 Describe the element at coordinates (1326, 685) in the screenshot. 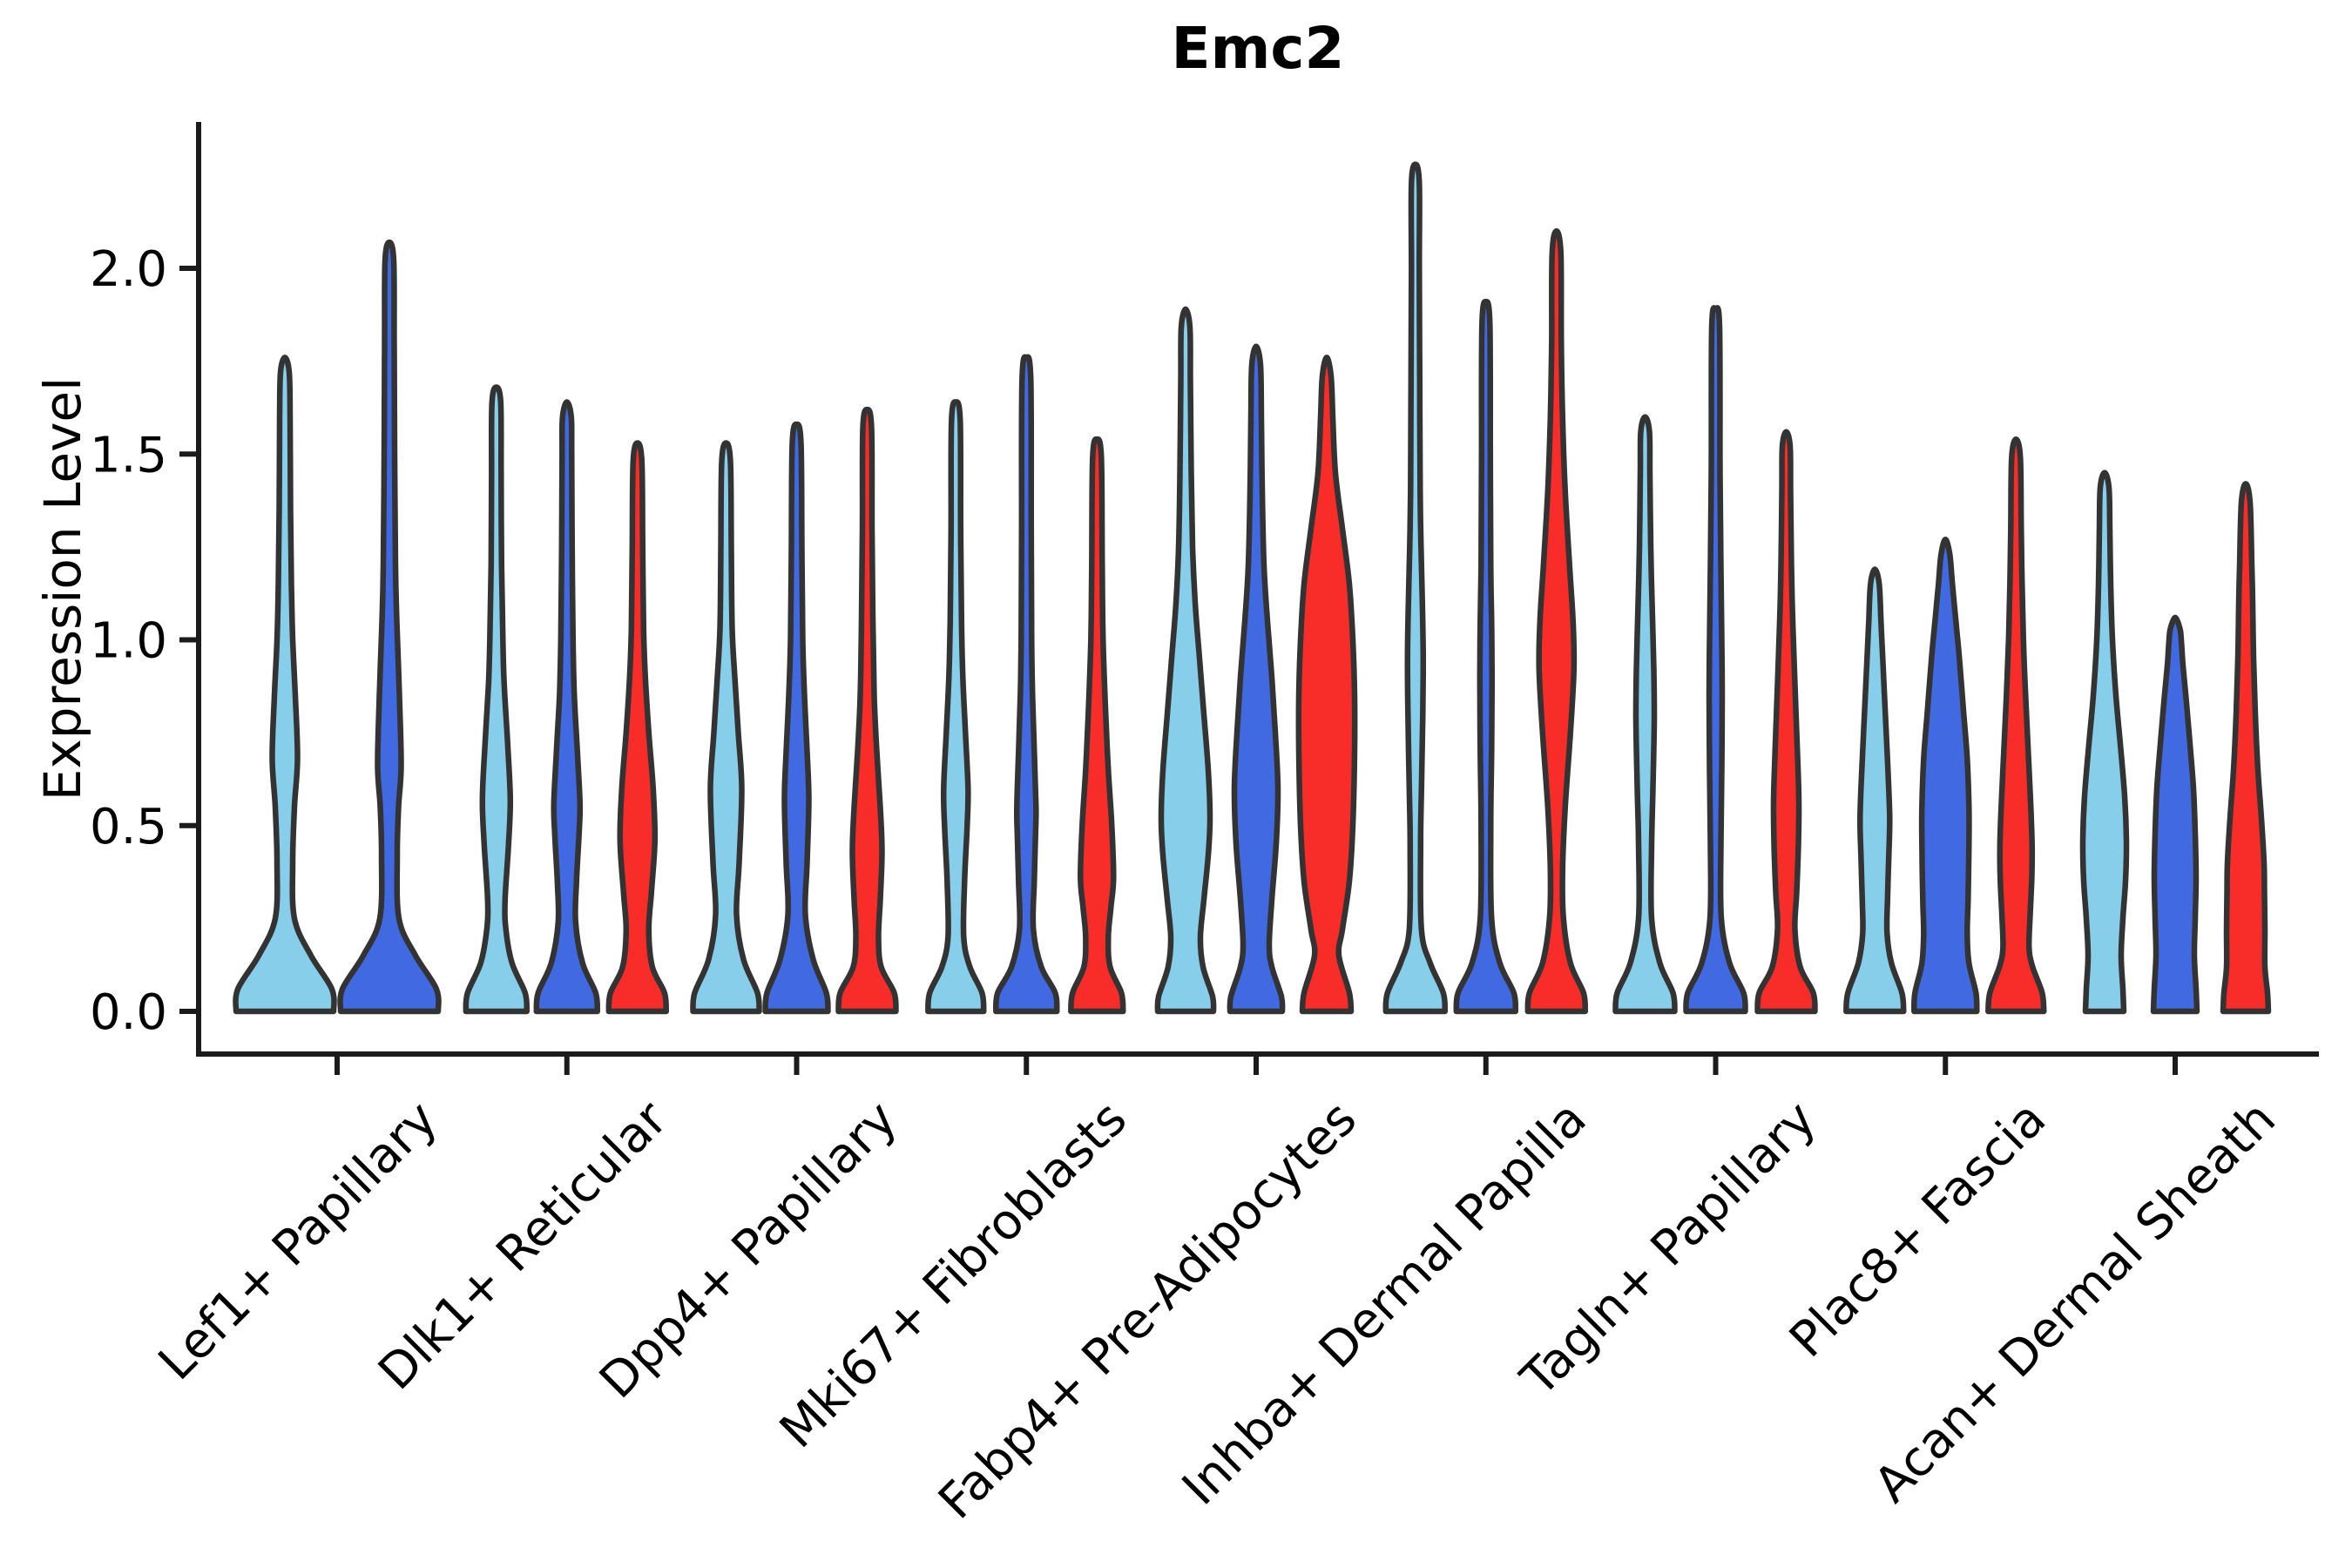

I see `violin-fabp4-red` at that location.